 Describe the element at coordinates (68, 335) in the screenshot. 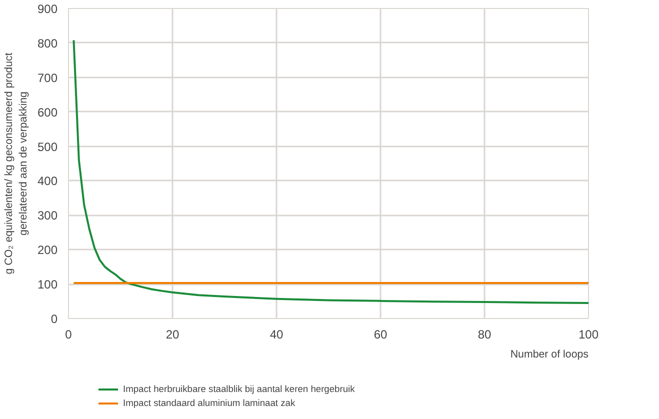

I see `x-tick-label: 0` at that location.